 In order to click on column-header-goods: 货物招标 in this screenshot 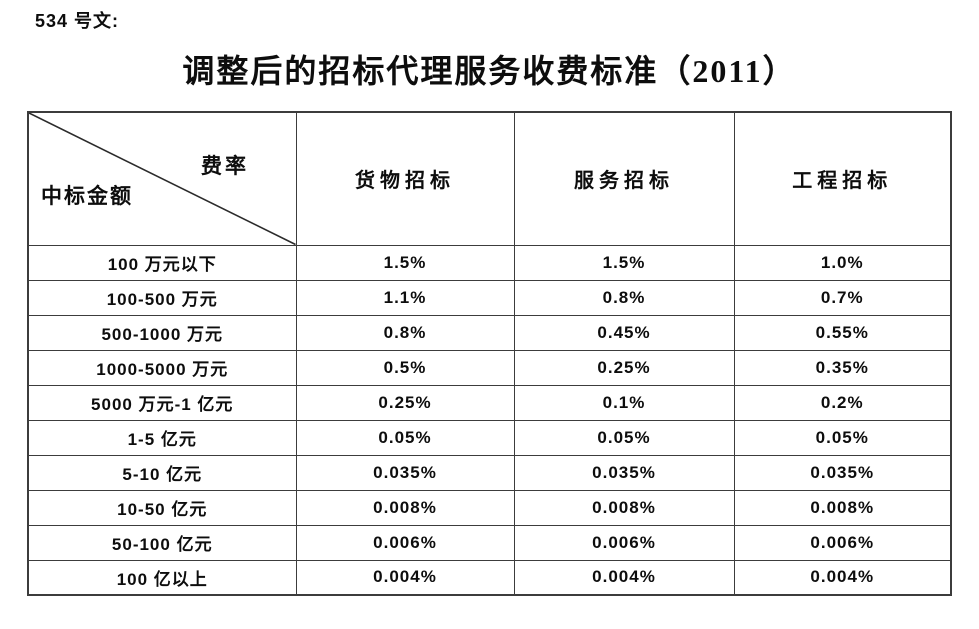, I will do `click(405, 178)`.